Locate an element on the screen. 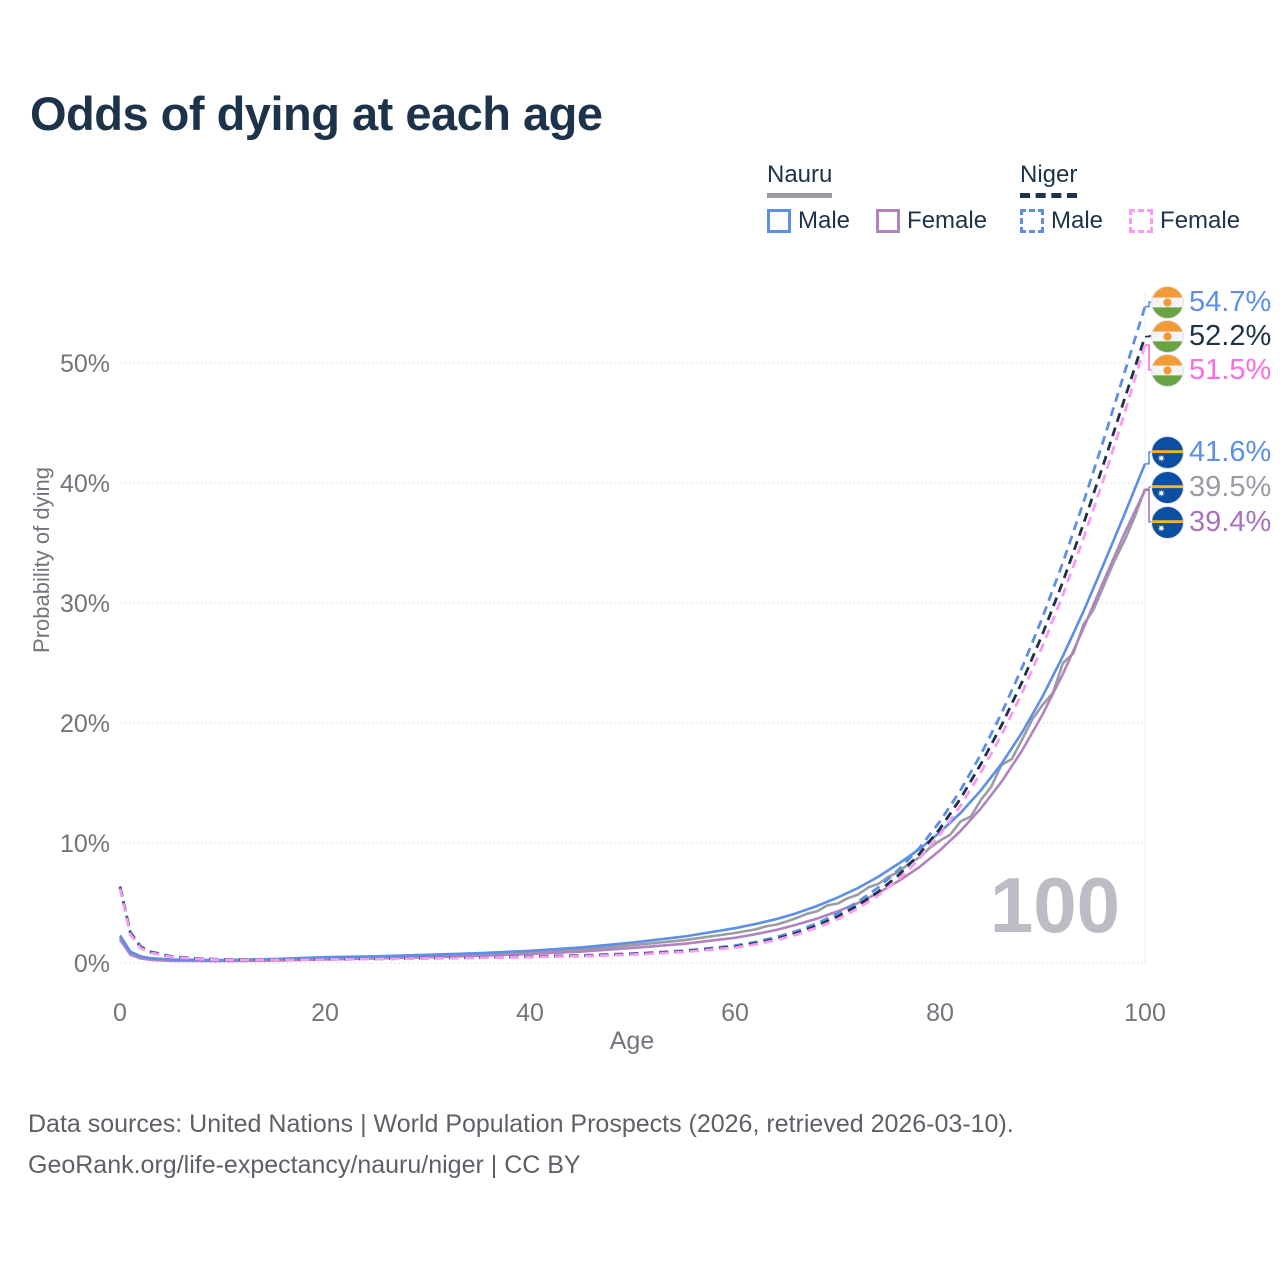 This screenshot has width=1280, height=1280. end-label-niger-total: 52.2% is located at coordinates (1211, 336).